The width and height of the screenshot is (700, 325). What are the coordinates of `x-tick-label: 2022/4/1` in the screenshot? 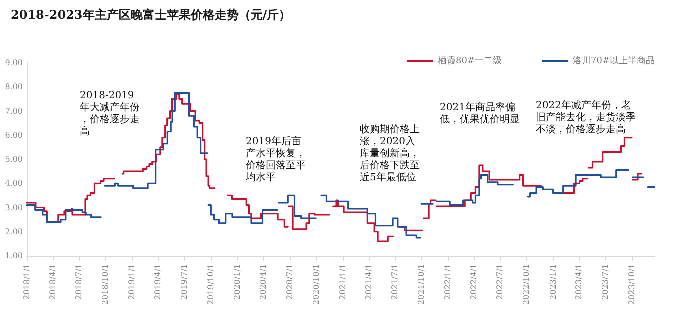 It's located at (474, 282).